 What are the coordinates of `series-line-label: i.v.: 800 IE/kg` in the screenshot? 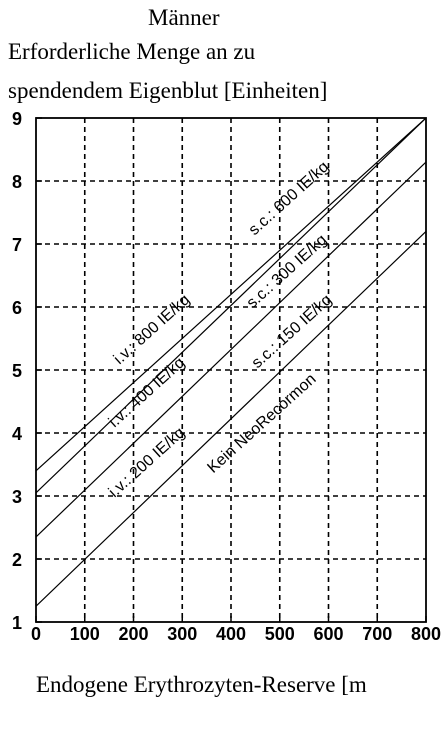 It's located at (152, 329).